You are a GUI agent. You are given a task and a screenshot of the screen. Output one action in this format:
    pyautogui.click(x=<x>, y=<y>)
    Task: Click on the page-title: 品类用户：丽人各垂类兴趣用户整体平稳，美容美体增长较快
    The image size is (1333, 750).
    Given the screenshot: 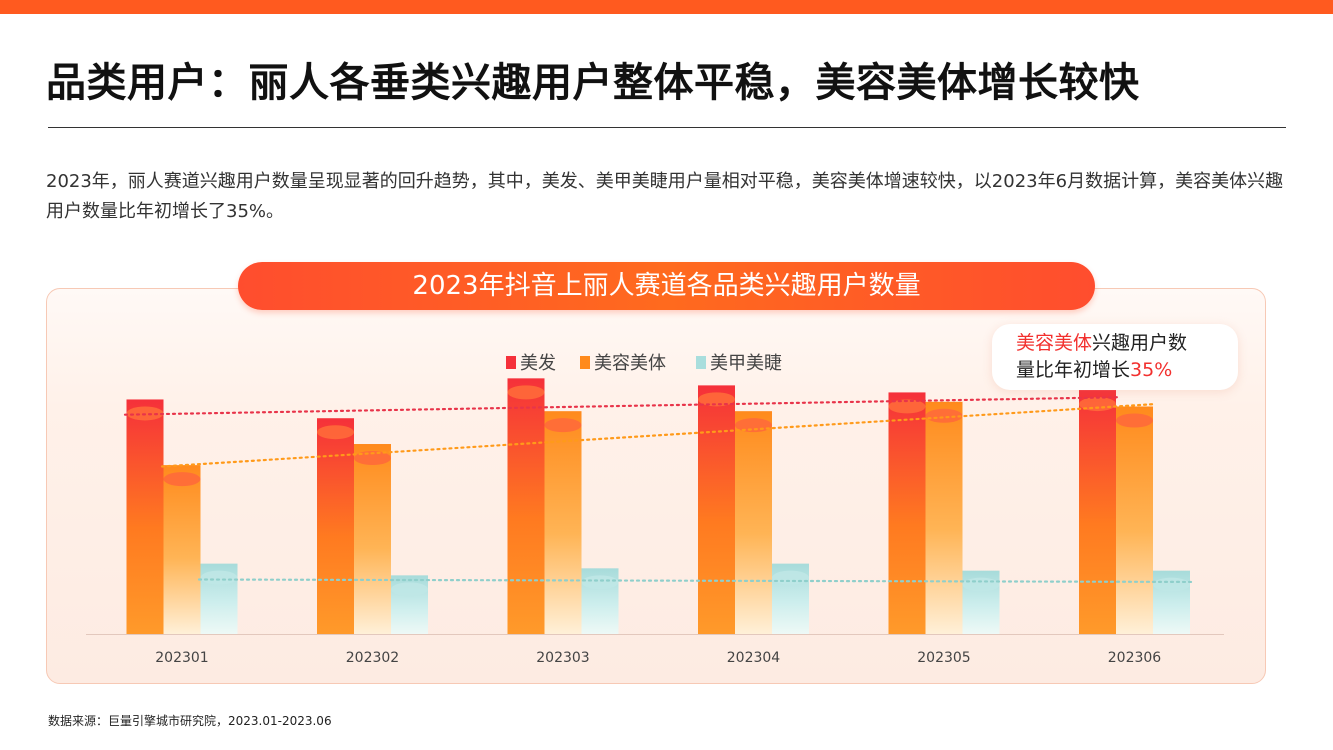 What is the action you would take?
    pyautogui.click(x=593, y=83)
    